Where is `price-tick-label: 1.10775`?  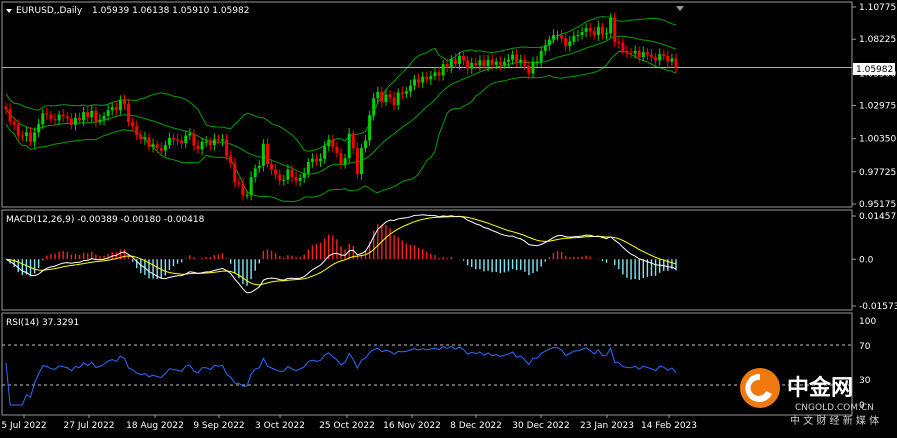 price-tick-label: 1.10775 is located at coordinates (877, 8).